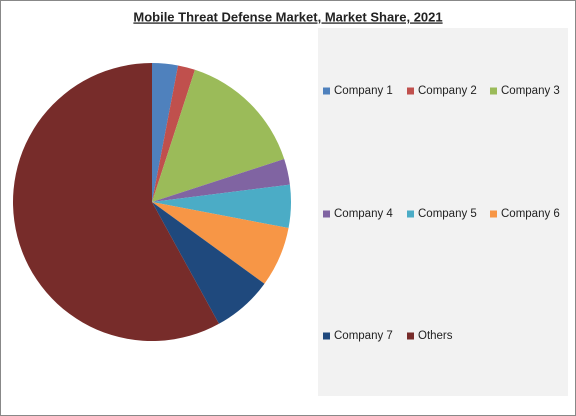 The height and width of the screenshot is (416, 576). Describe the element at coordinates (435, 336) in the screenshot. I see `legend-label: Others` at that location.